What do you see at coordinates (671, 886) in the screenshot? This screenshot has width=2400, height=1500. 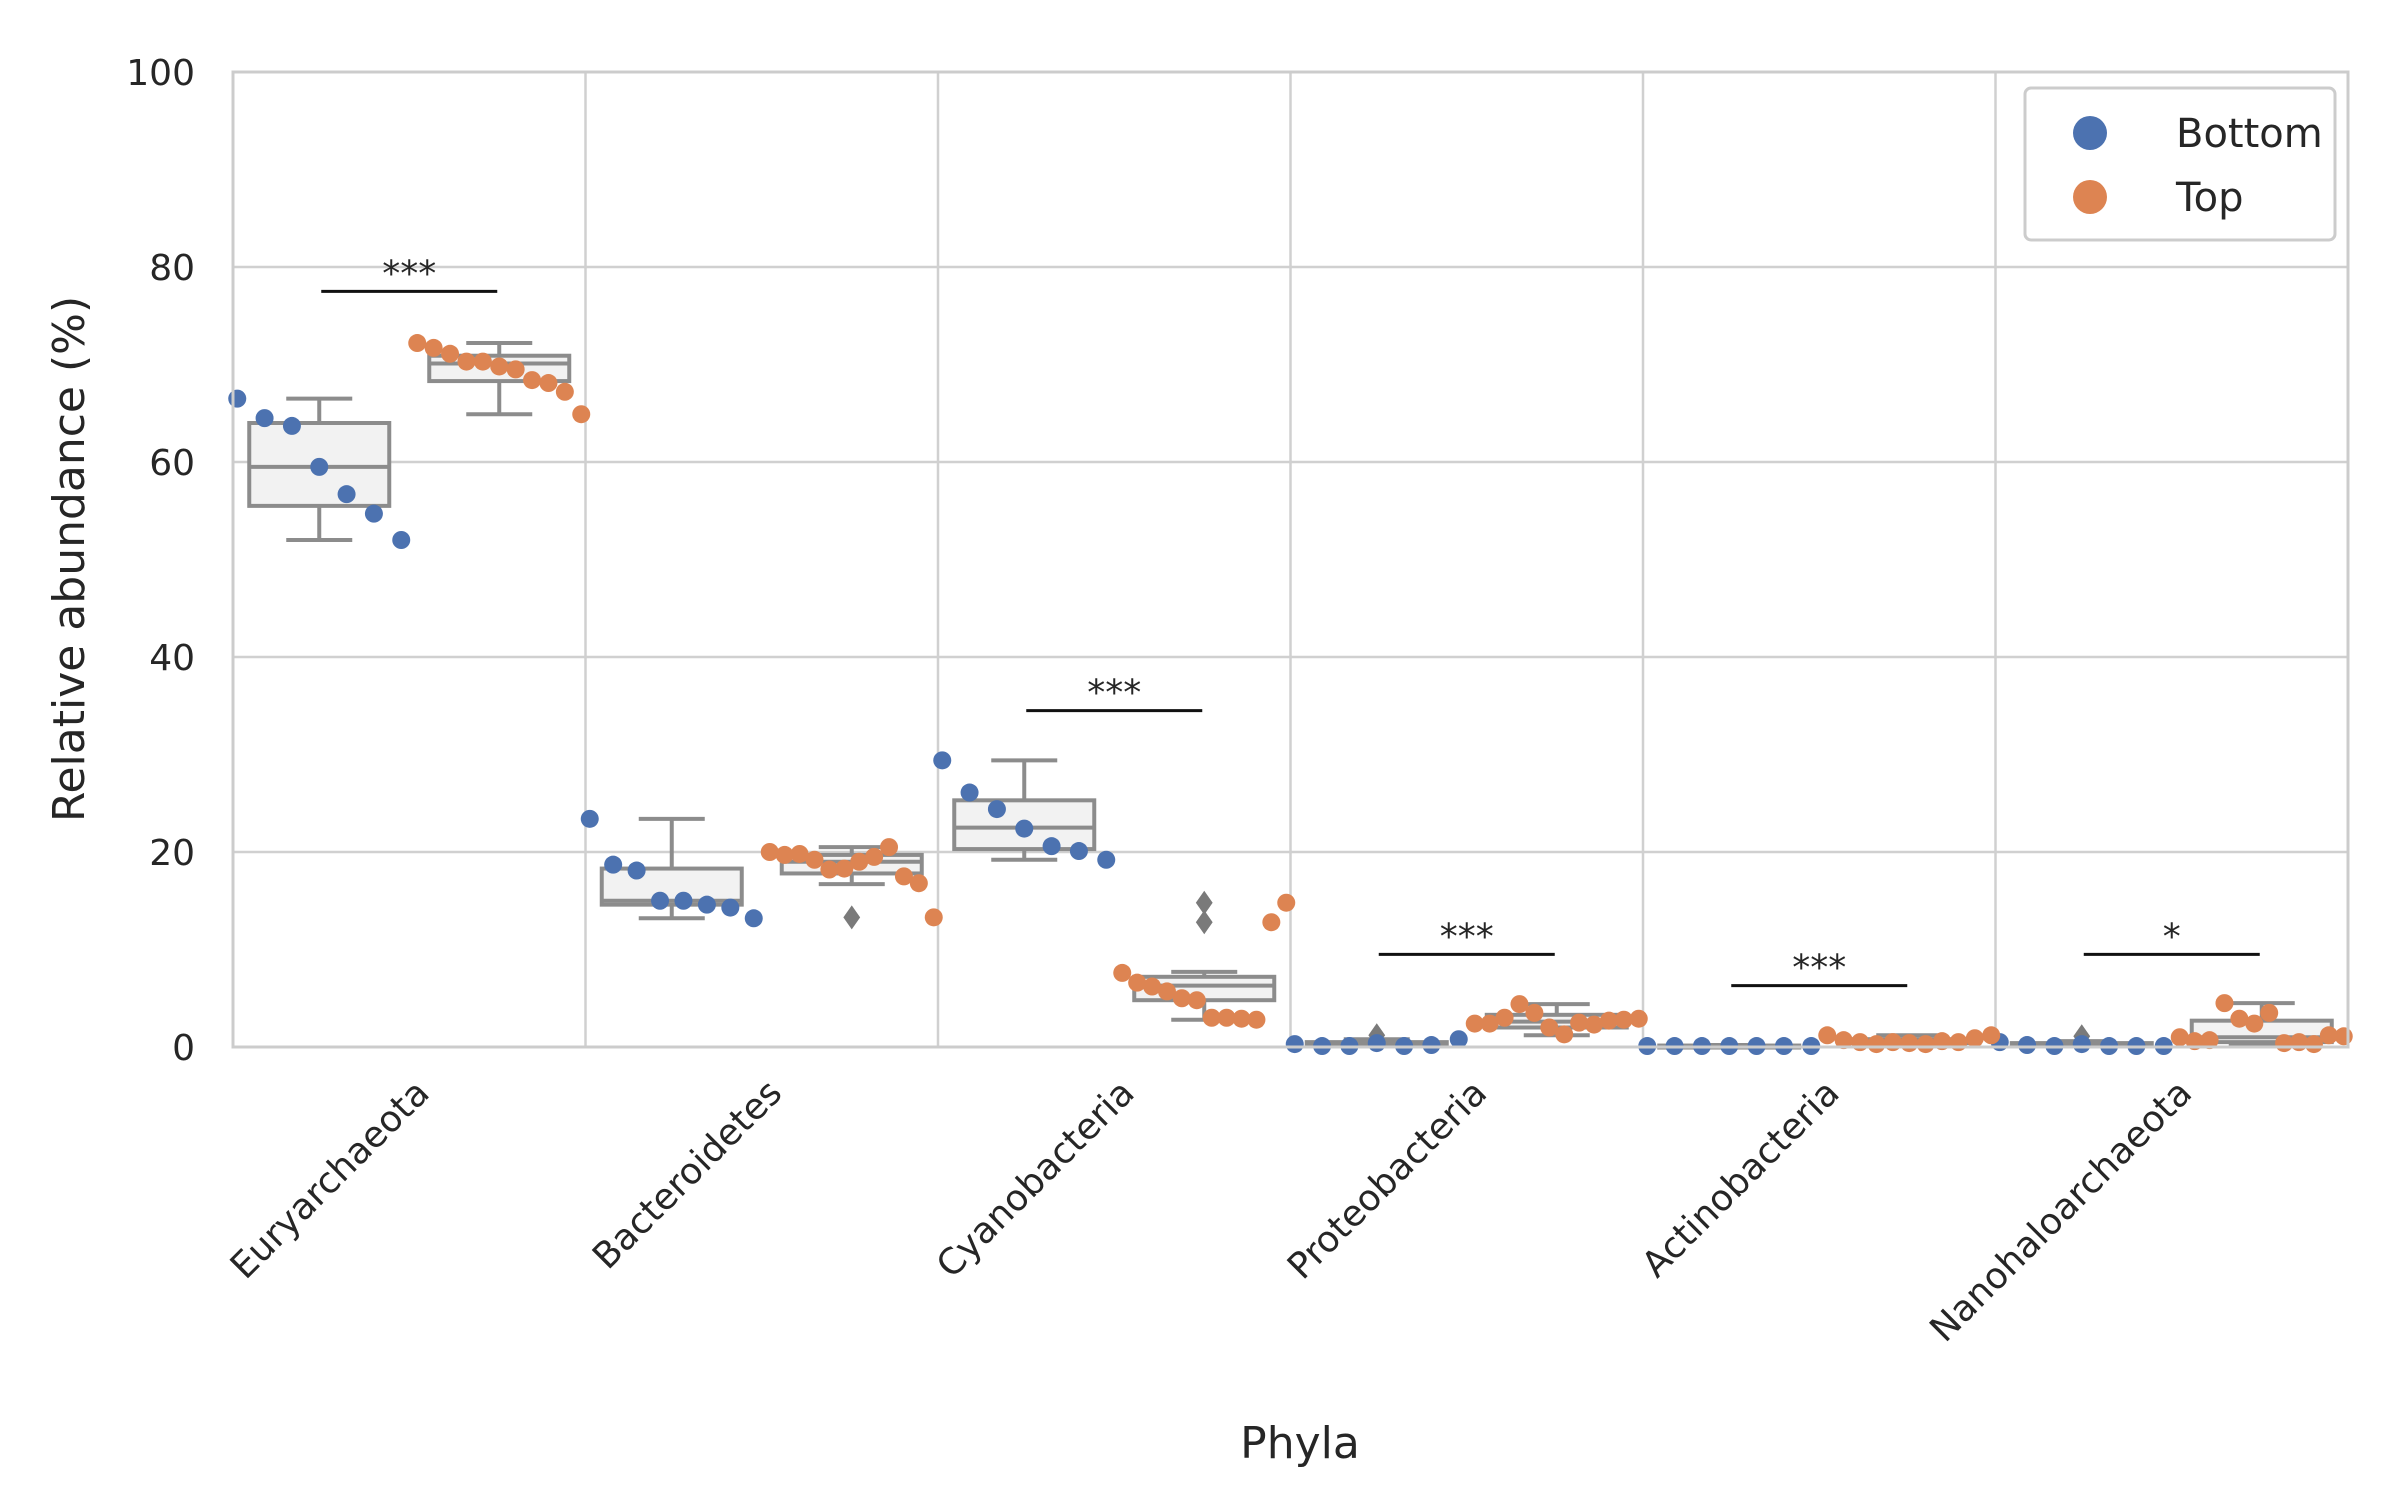 I see `box-bottom` at bounding box center [671, 886].